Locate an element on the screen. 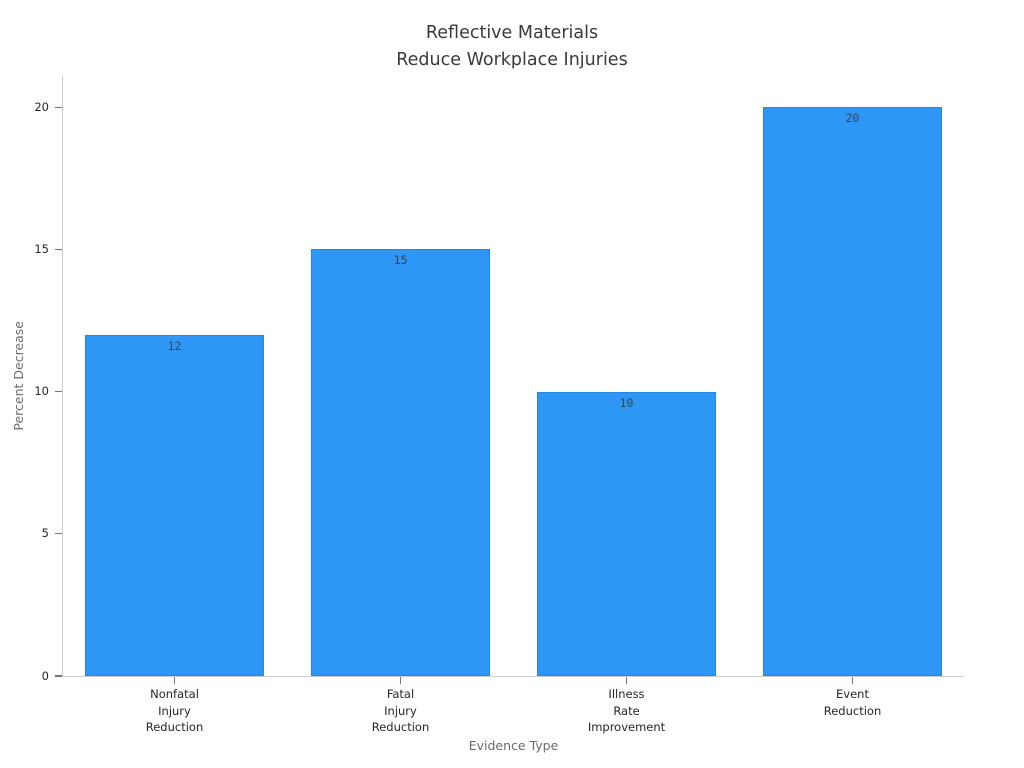 The width and height of the screenshot is (1024, 768). x-tick-label: Illness Rate Improvement is located at coordinates (626, 711).